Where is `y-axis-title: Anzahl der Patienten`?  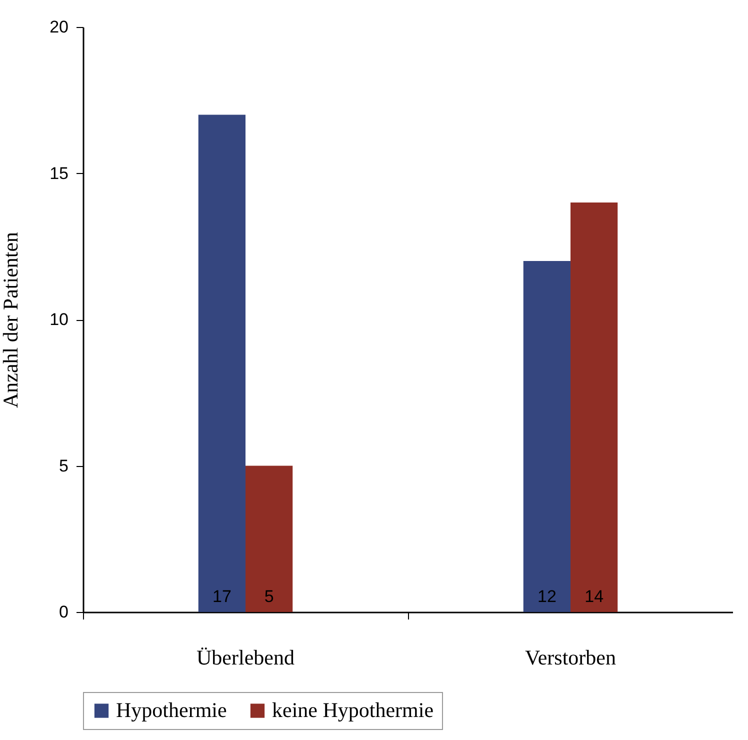 y-axis-title: Anzahl der Patienten is located at coordinates (11, 319).